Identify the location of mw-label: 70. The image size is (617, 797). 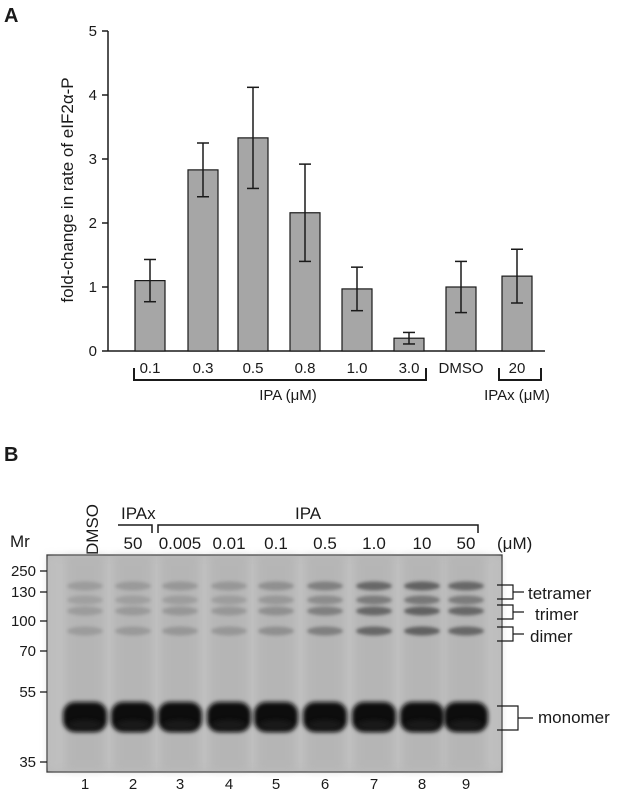
(27, 651).